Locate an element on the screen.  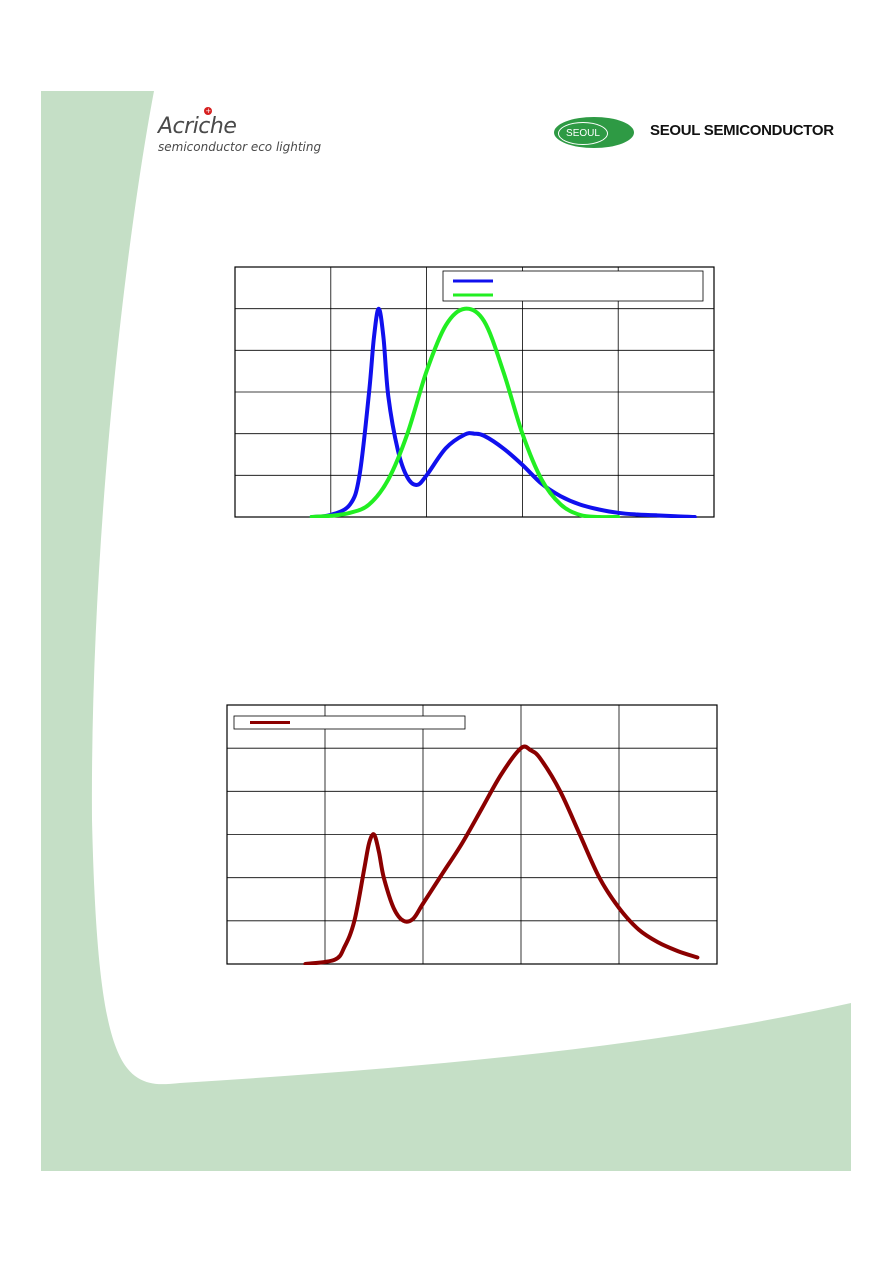
seoul-logo-emblem: SEOUL is located at coordinates (594, 132).